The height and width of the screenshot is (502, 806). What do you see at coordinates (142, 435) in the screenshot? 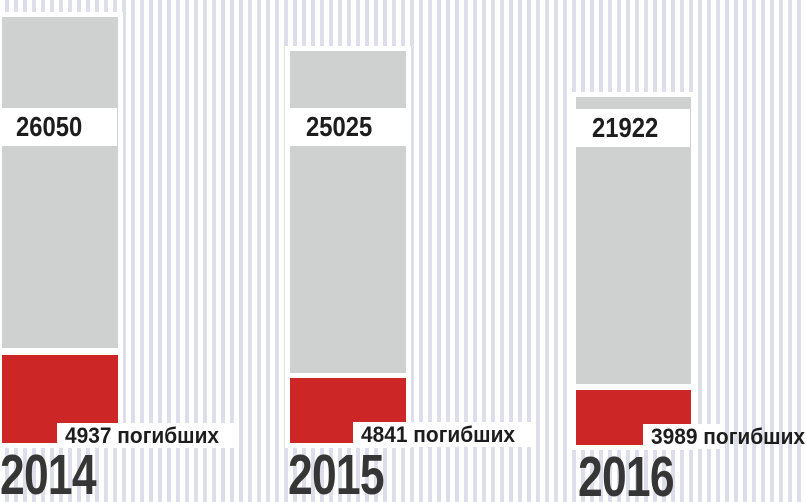
I see `deaths-value-text: 4937 погибших` at bounding box center [142, 435].